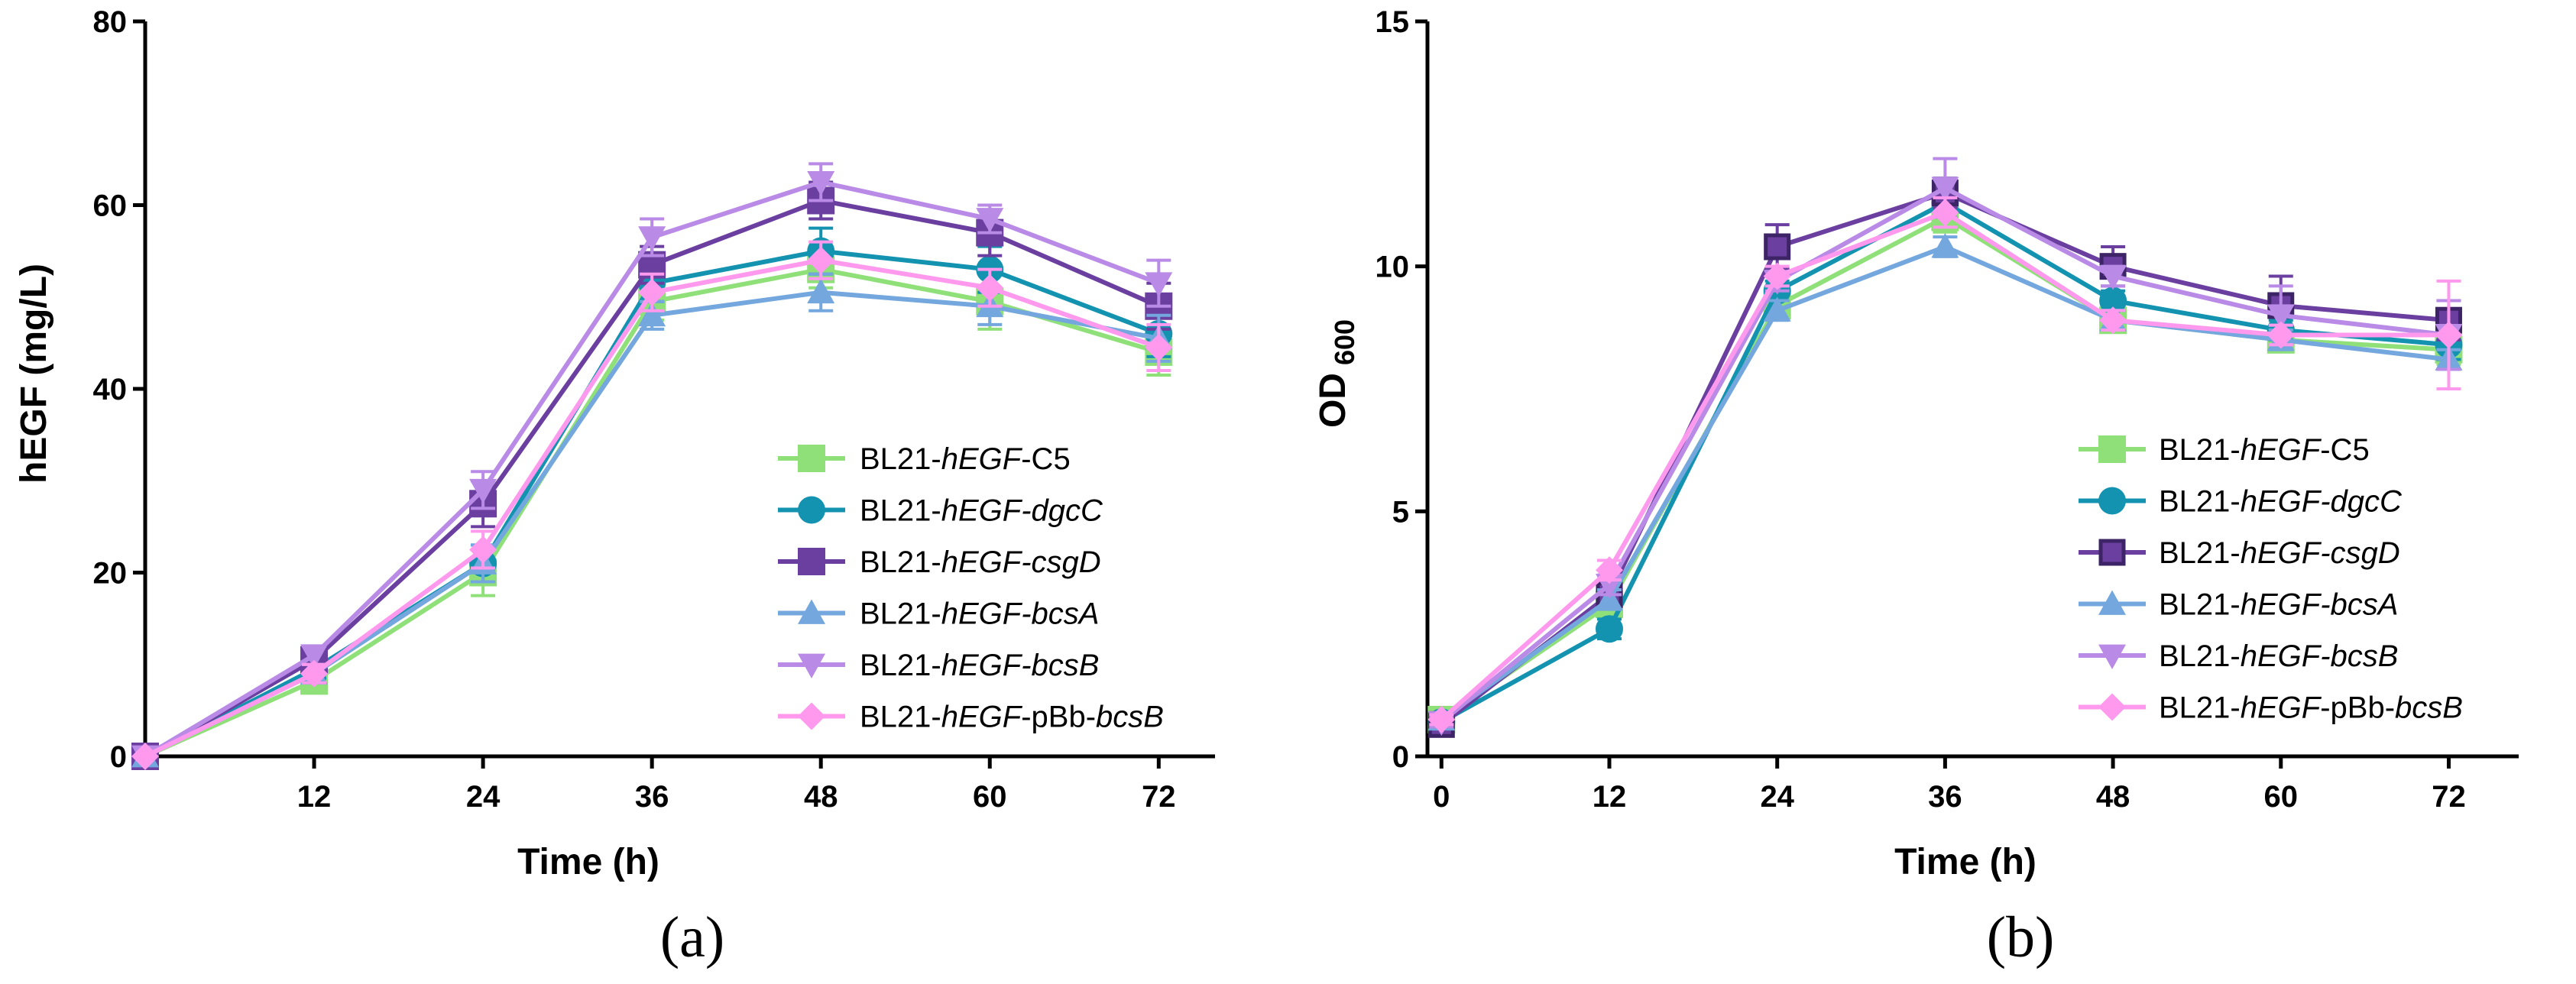  I want to click on x-tick-label: 0, so click(1441, 797).